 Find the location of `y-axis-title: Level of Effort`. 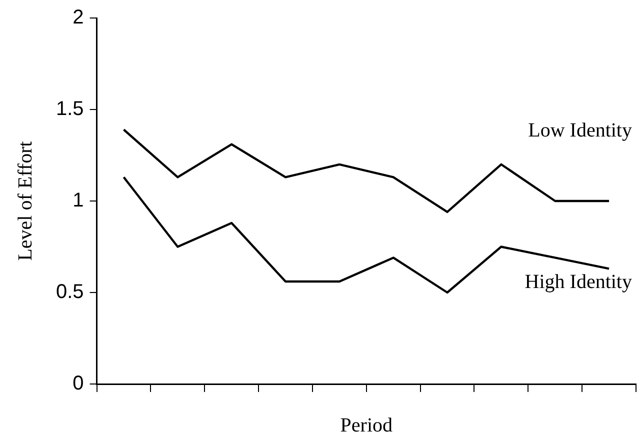

y-axis-title: Level of Effort is located at coordinates (25, 200).